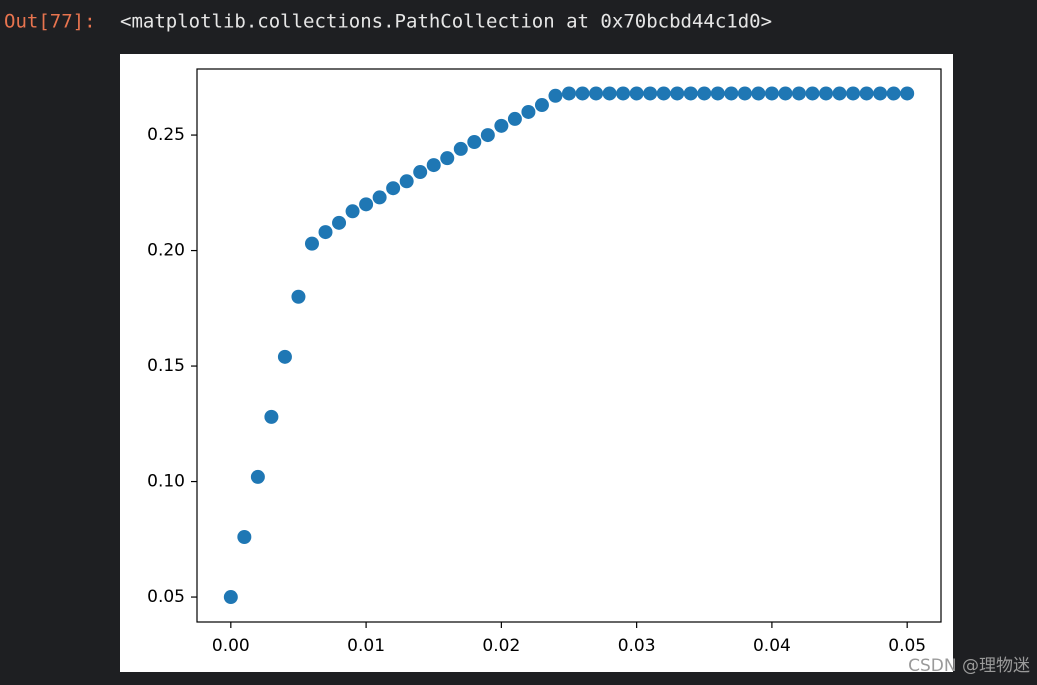 This screenshot has width=1037, height=685. I want to click on watermark: CSDN @理物迷, so click(969, 666).